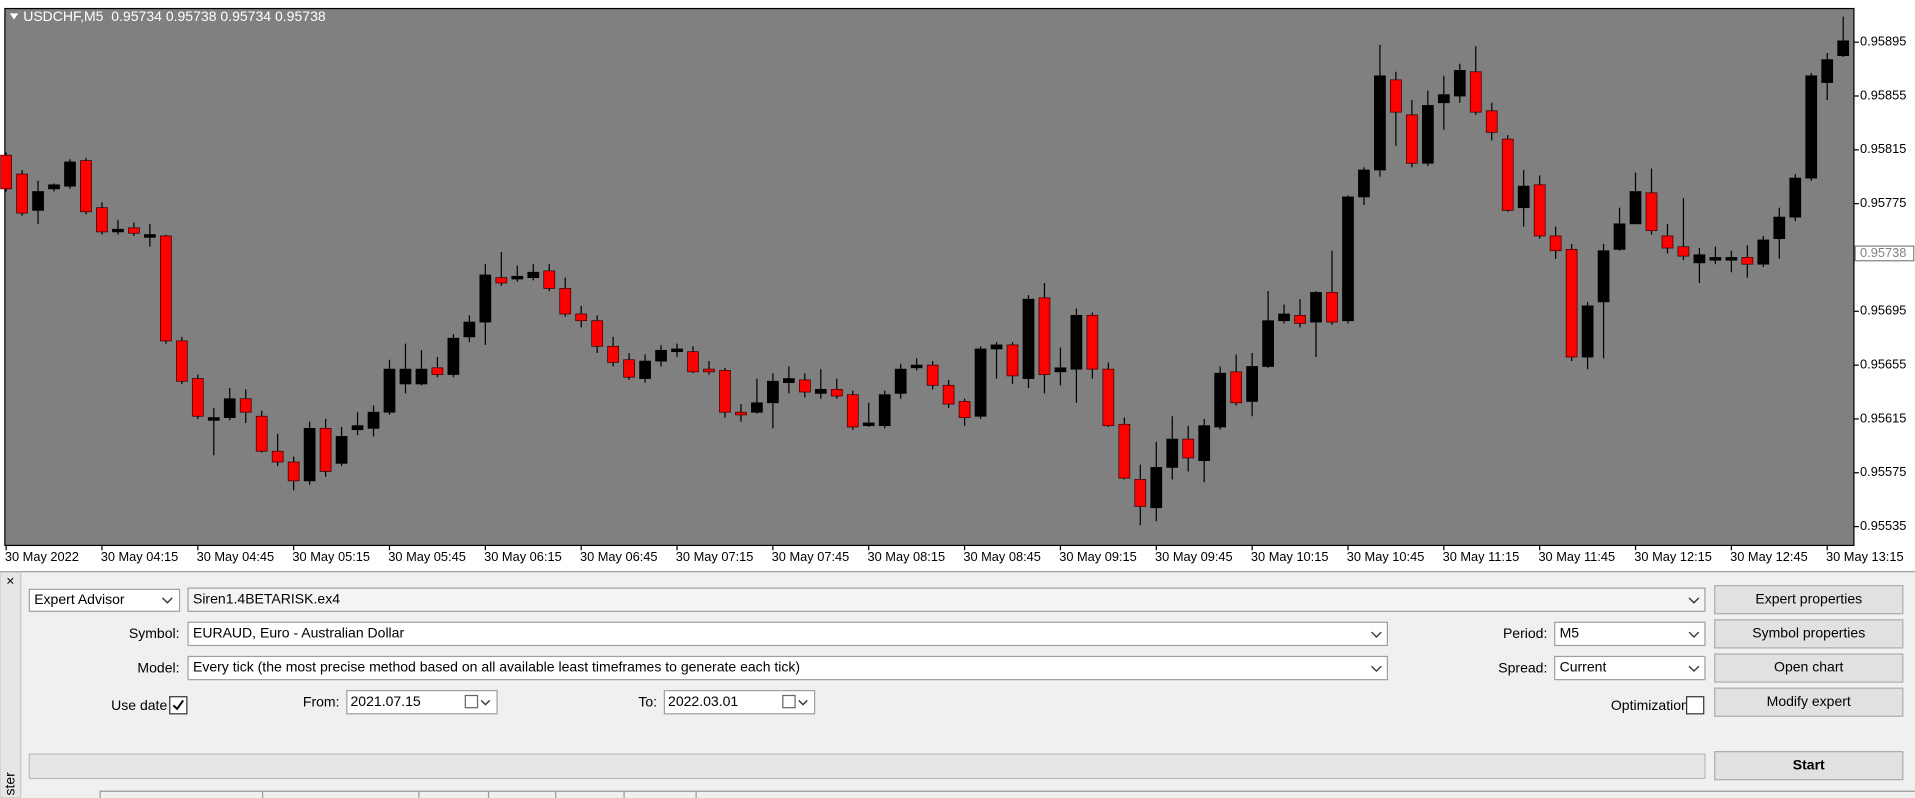  What do you see at coordinates (1883, 525) in the screenshot?
I see `y-tick-label: 0.95535` at bounding box center [1883, 525].